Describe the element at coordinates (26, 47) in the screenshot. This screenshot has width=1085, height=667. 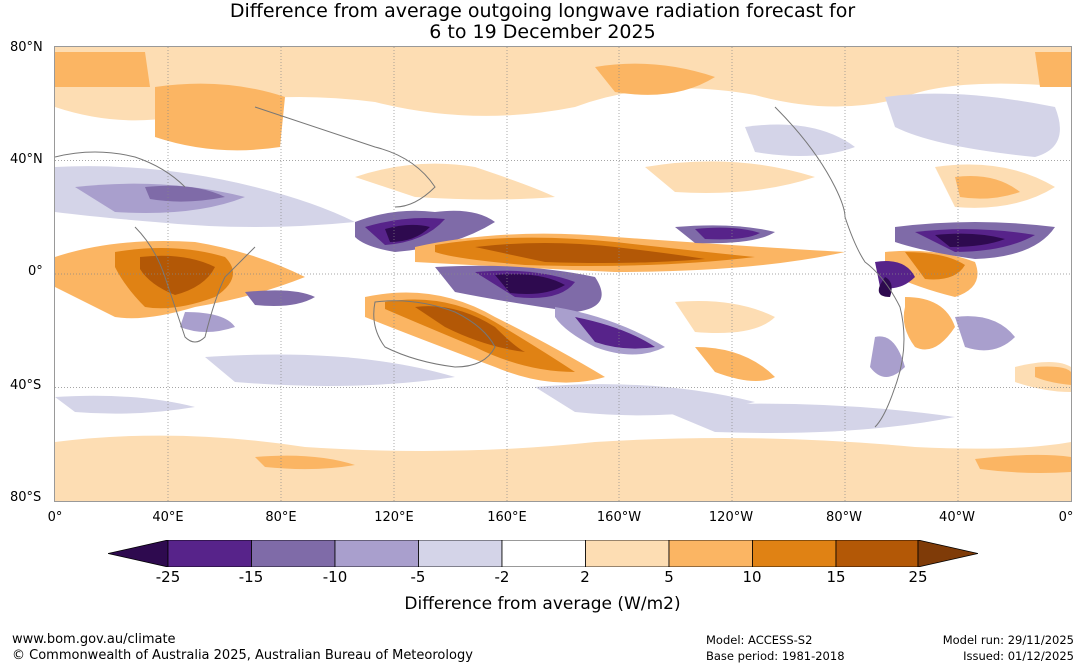
I see `lat-label-80n: 80°N` at that location.